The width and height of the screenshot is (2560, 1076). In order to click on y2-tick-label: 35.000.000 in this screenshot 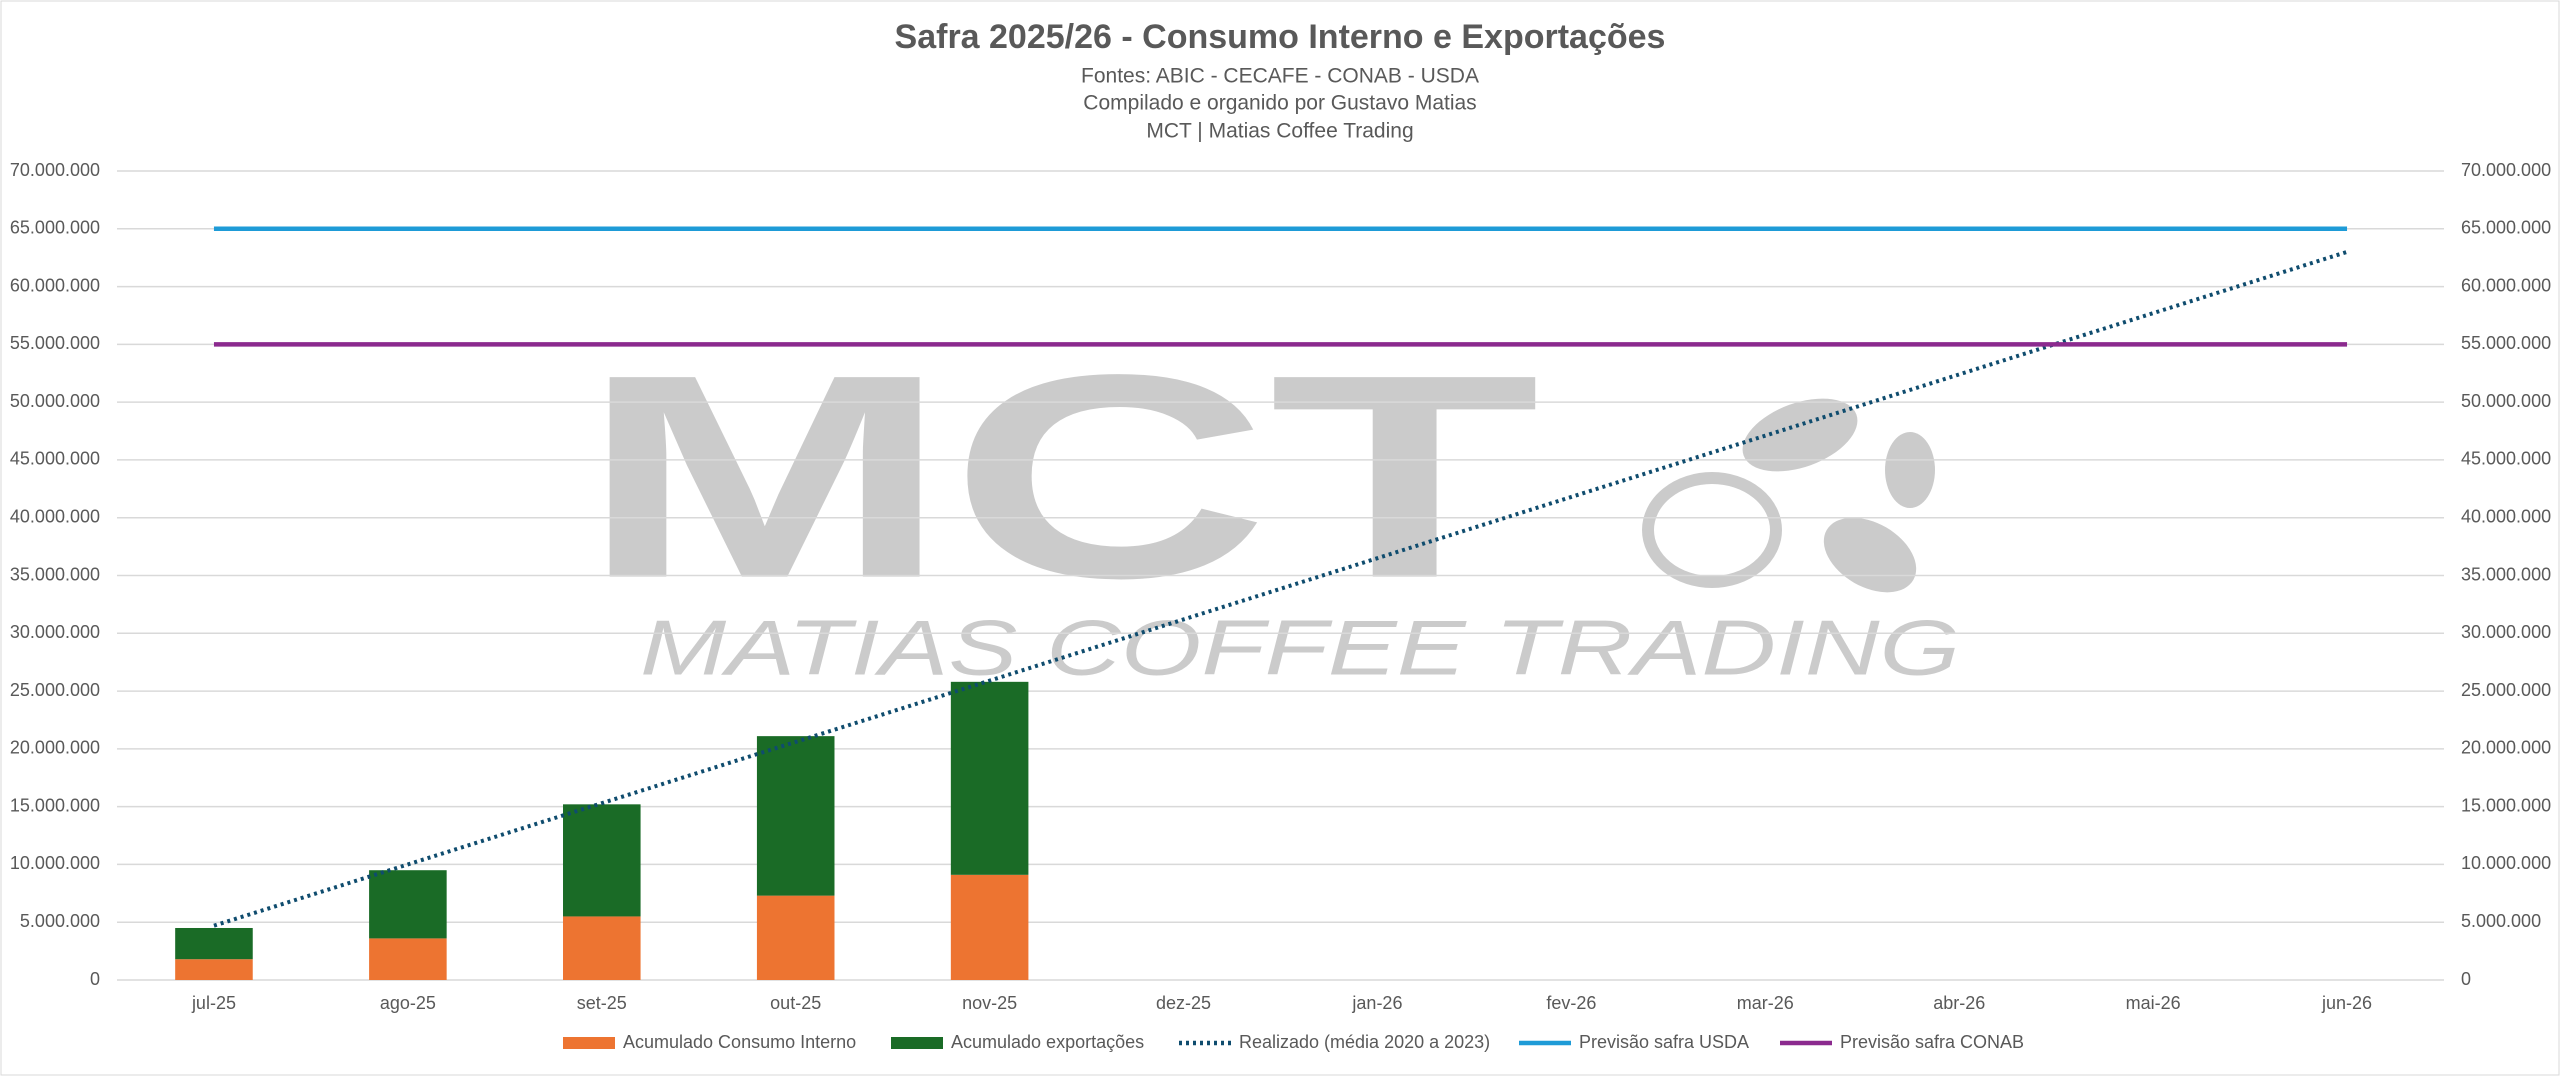, I will do `click(2506, 574)`.